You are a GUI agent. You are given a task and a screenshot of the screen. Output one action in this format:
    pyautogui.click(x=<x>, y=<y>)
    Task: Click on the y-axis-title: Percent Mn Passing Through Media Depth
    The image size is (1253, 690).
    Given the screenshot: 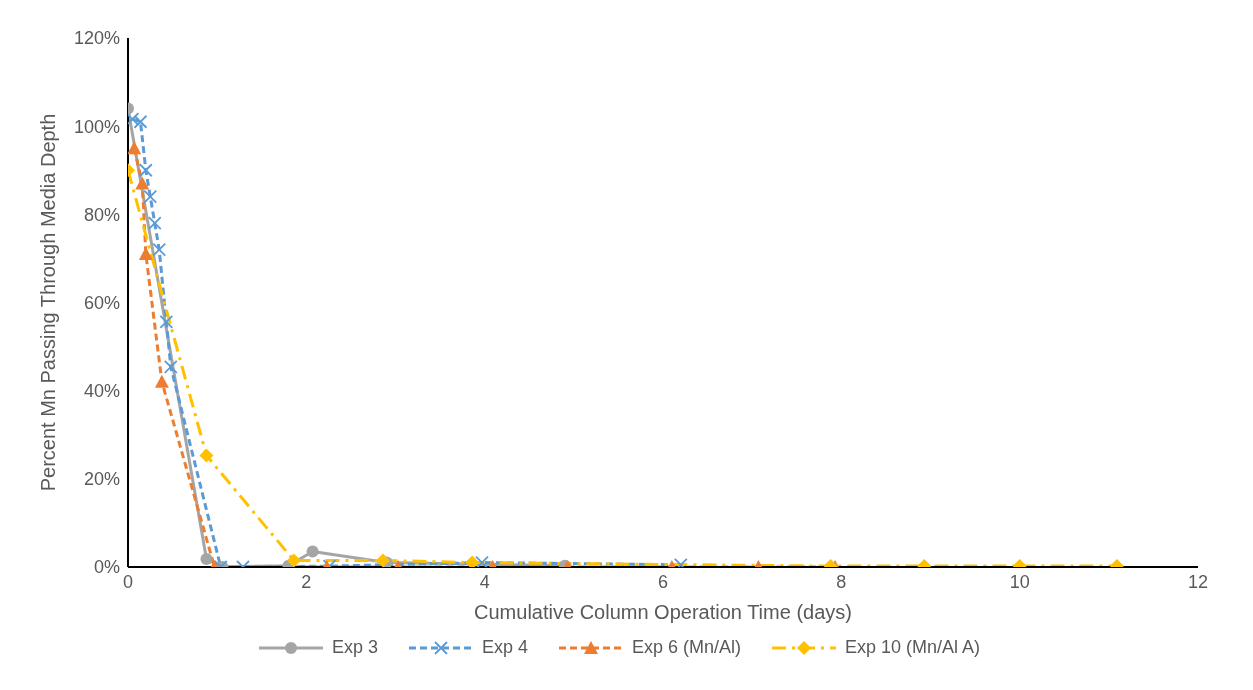 What is the action you would take?
    pyautogui.click(x=48, y=302)
    